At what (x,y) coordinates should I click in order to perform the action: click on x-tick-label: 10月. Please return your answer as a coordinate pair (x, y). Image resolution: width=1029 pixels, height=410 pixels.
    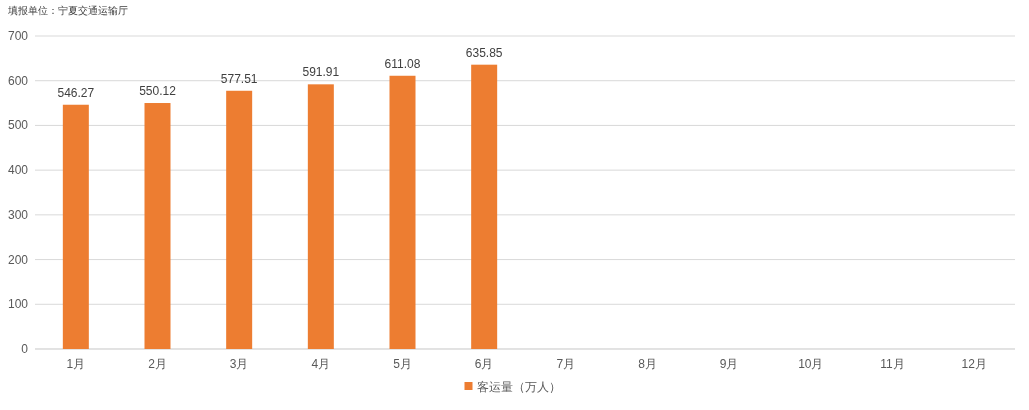
    Looking at the image, I should click on (811, 364).